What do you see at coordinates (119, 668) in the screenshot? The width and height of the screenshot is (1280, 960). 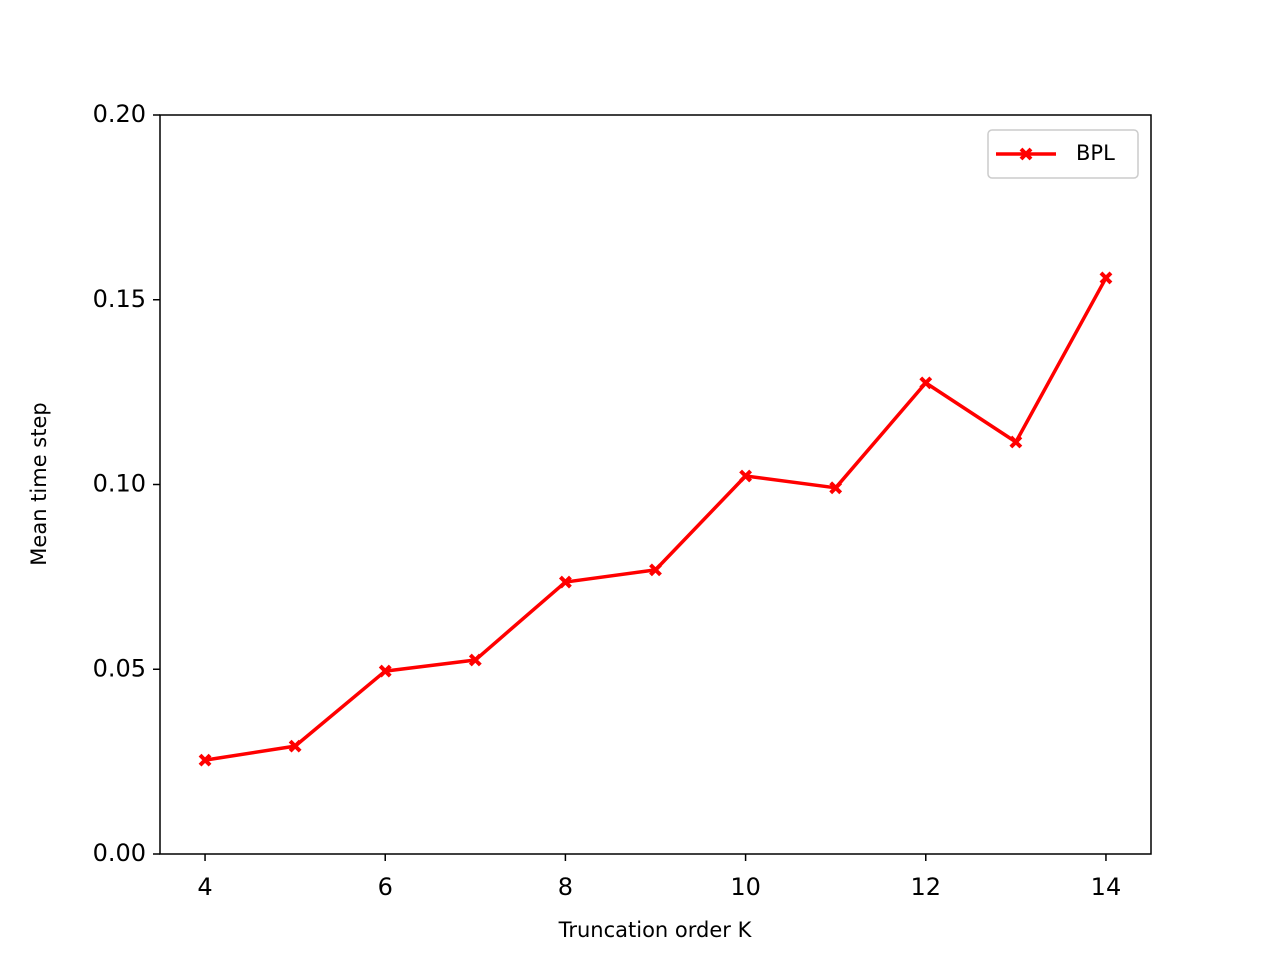 I see `y-tick-label: 0.05` at bounding box center [119, 668].